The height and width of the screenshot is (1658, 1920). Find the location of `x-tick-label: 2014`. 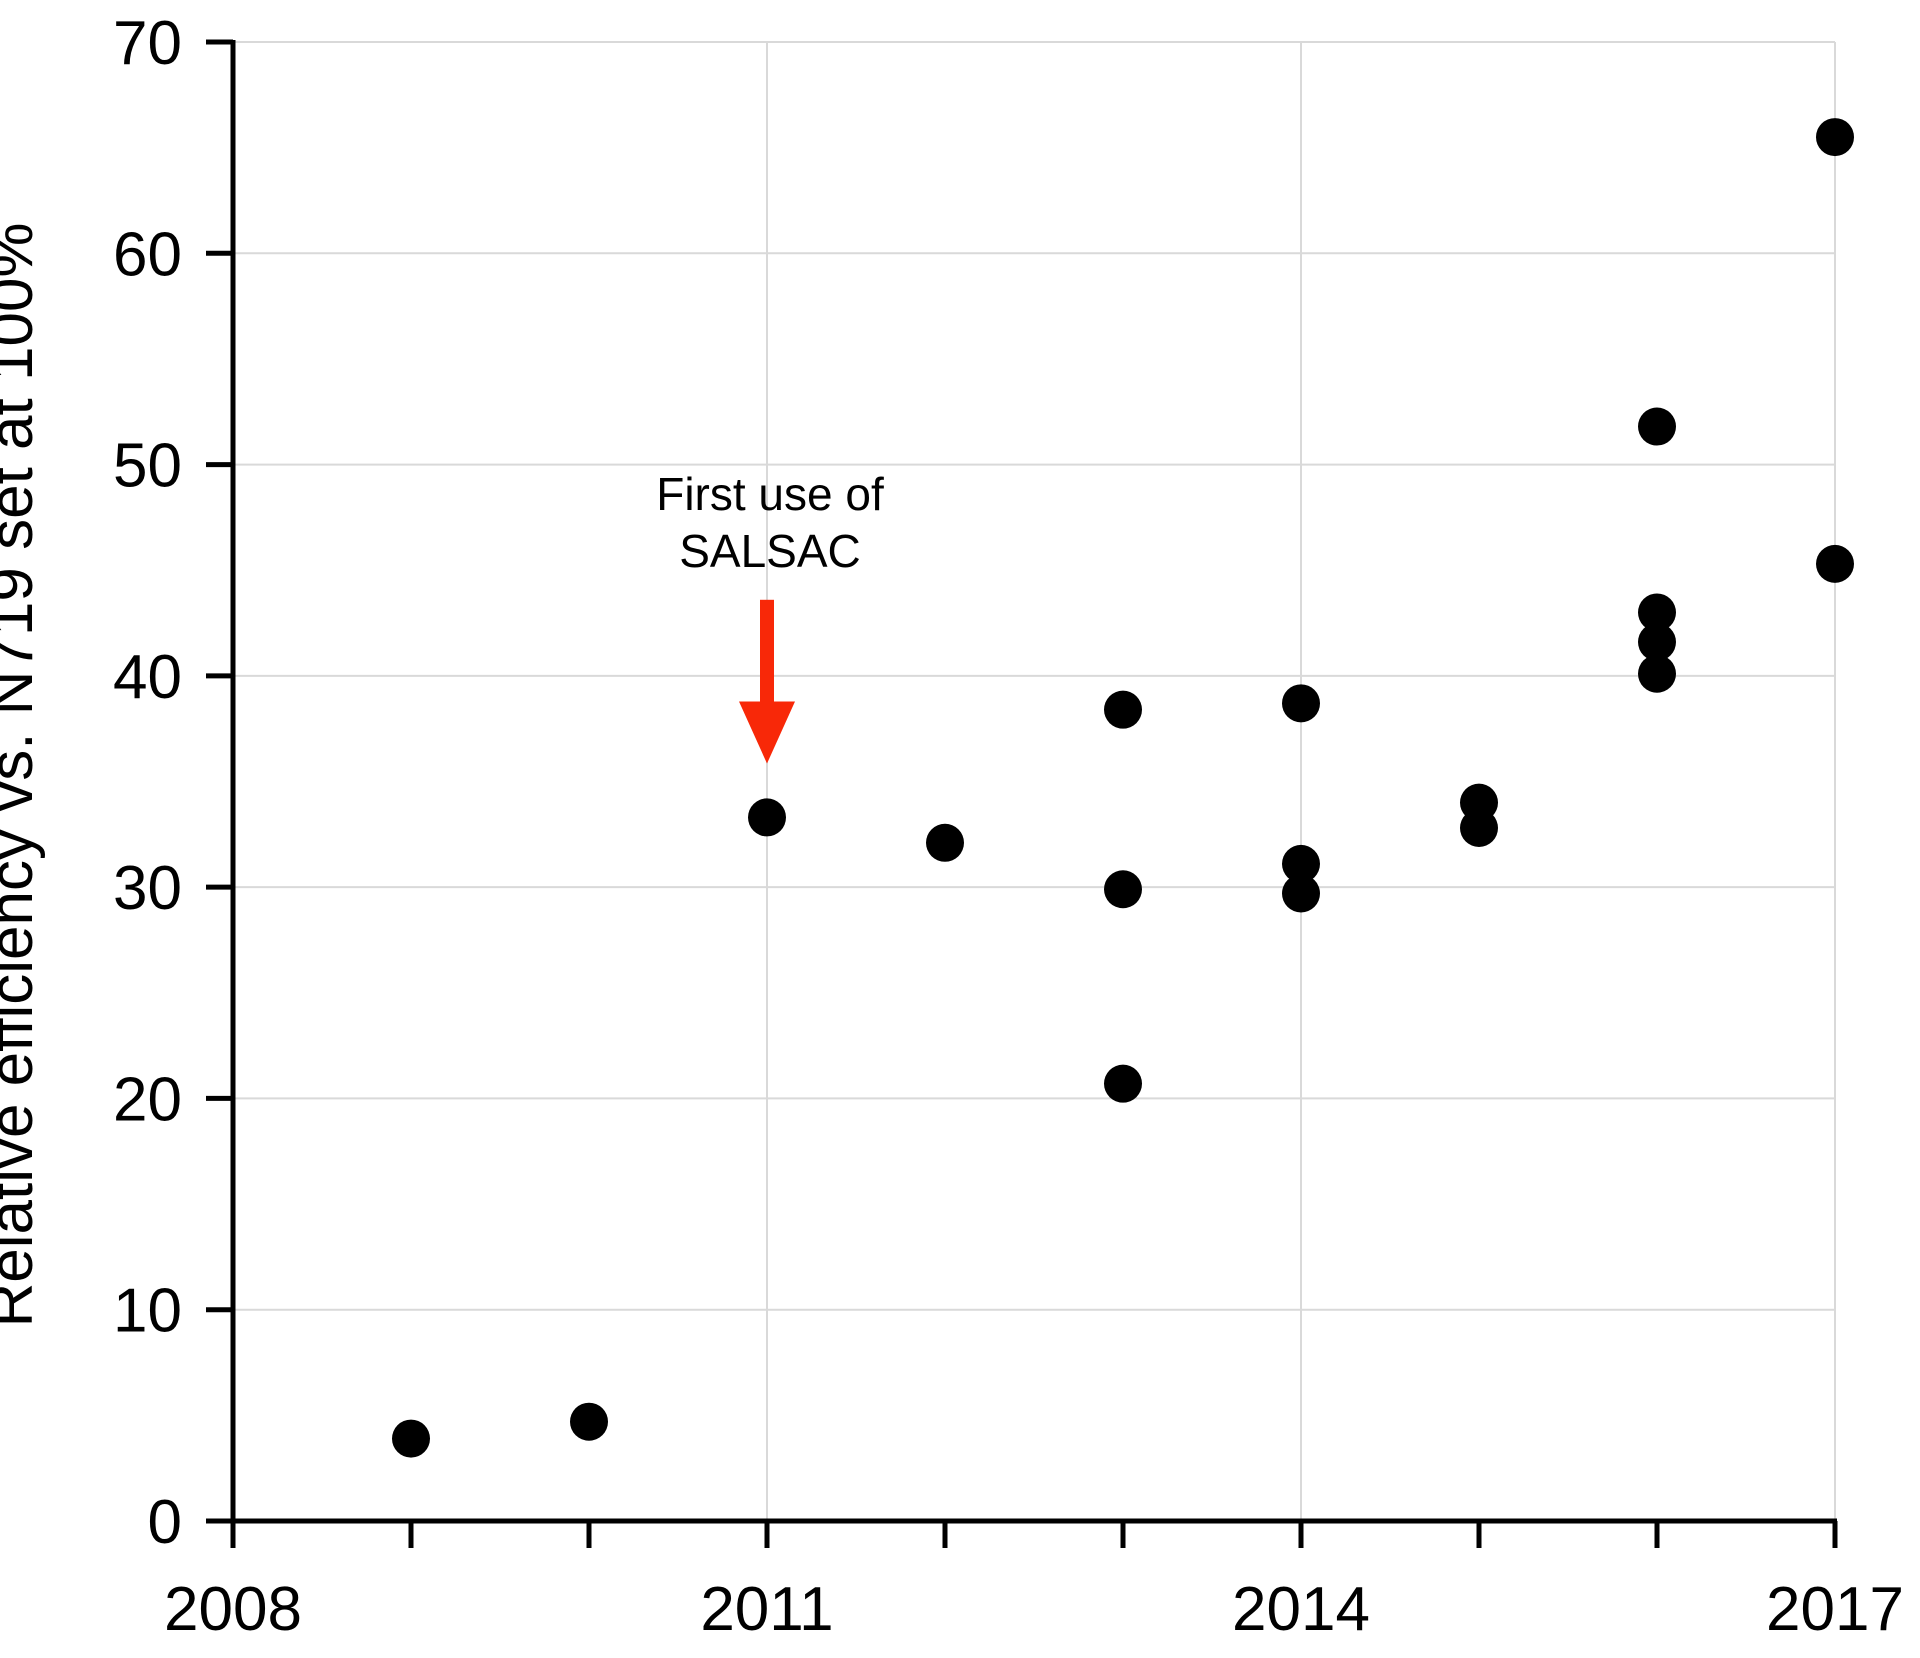

x-tick-label: 2014 is located at coordinates (1301, 1609).